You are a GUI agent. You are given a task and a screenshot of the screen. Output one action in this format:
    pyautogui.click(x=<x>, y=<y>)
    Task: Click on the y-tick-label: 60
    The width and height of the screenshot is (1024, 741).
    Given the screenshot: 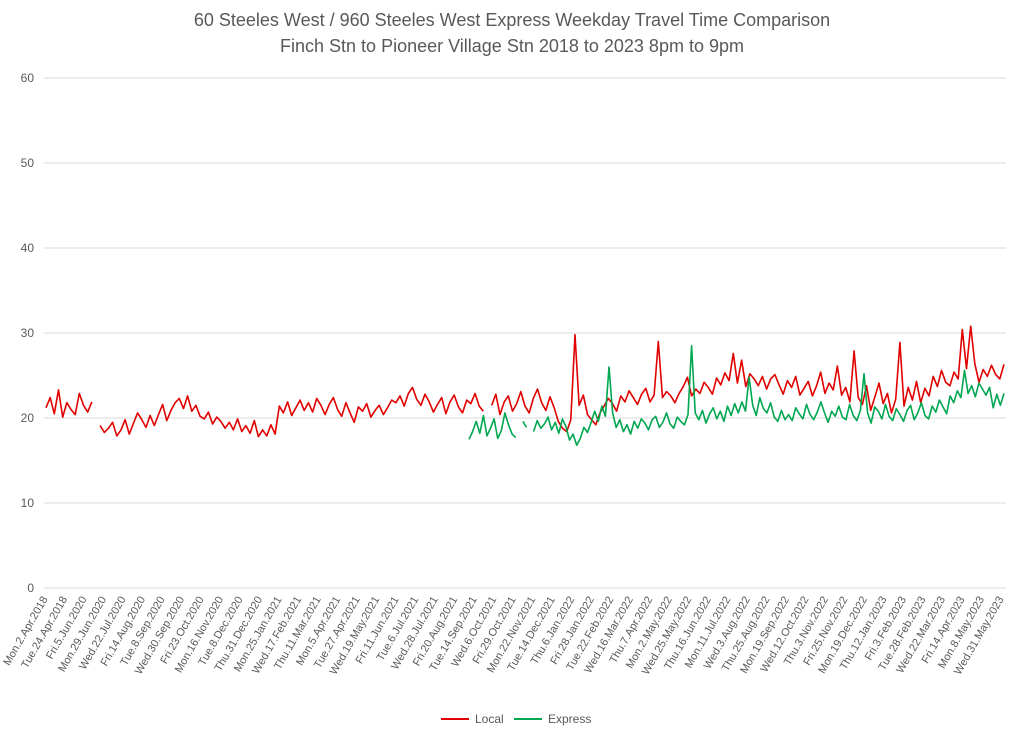 What is the action you would take?
    pyautogui.click(x=28, y=78)
    